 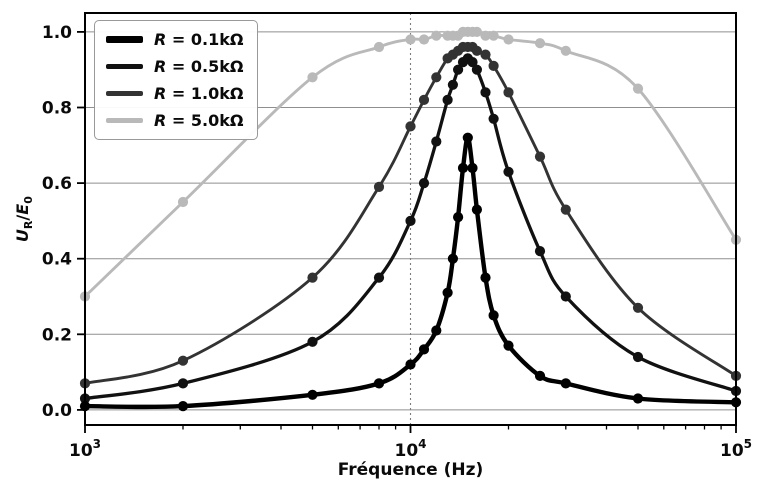 I want to click on x-tick-label: 10³, so click(x=85, y=449).